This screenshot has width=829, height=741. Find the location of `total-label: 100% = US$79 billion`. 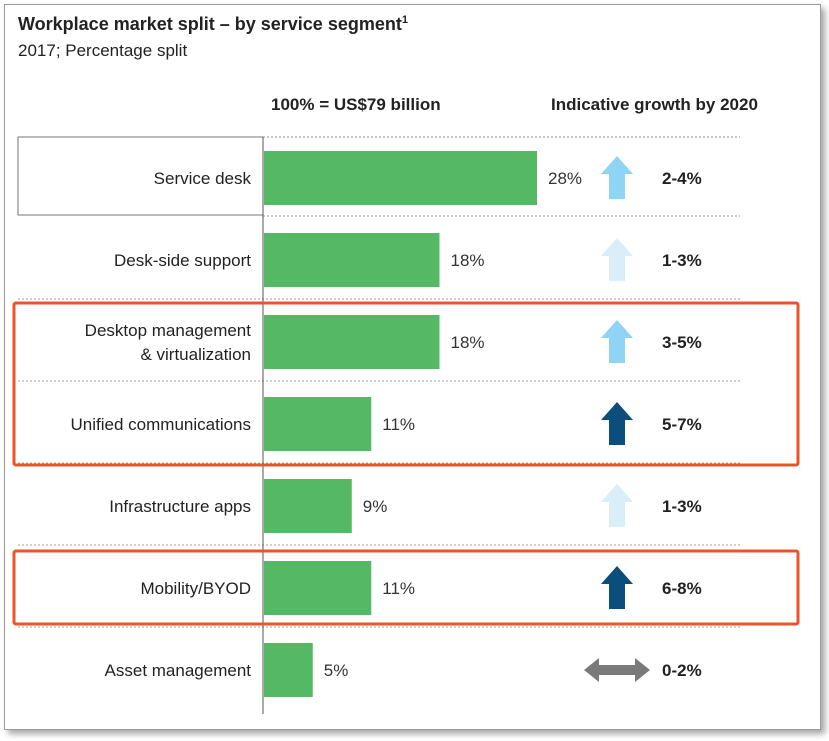

total-label: 100% = US$79 billion is located at coordinates (356, 104).